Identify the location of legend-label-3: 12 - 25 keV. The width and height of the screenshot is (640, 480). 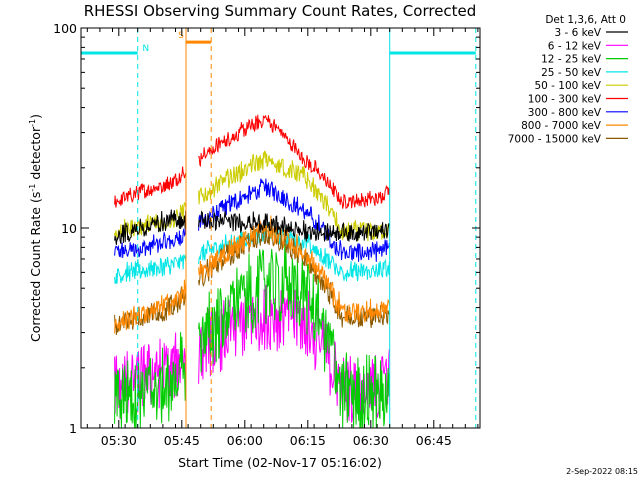
(571, 60).